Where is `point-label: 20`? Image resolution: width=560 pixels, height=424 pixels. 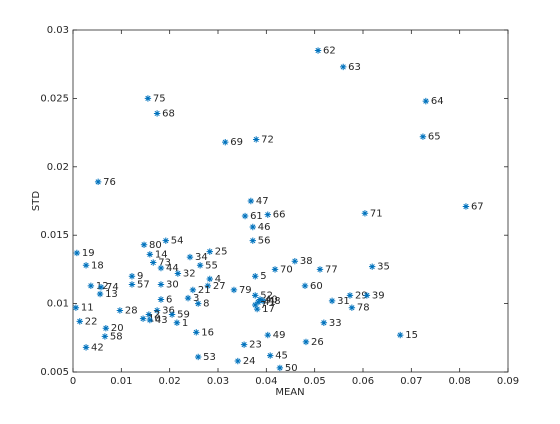 point-label: 20 is located at coordinates (117, 328).